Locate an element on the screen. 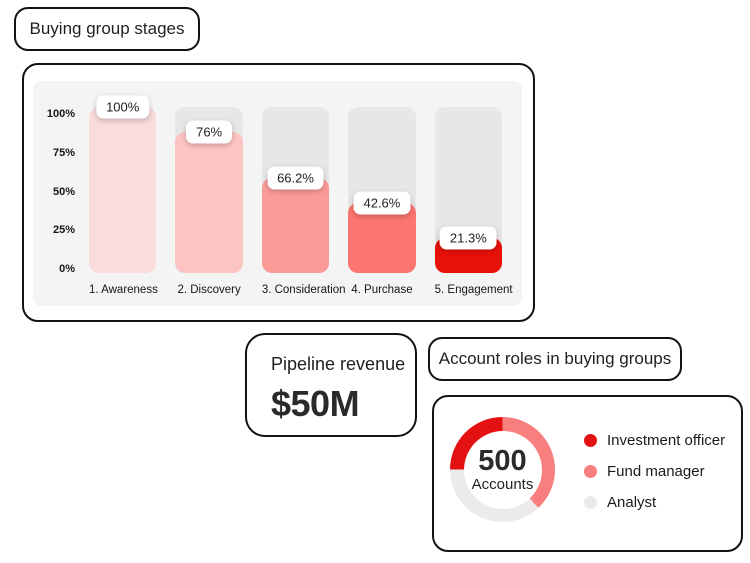  bar-value-pill: 76% is located at coordinates (209, 132).